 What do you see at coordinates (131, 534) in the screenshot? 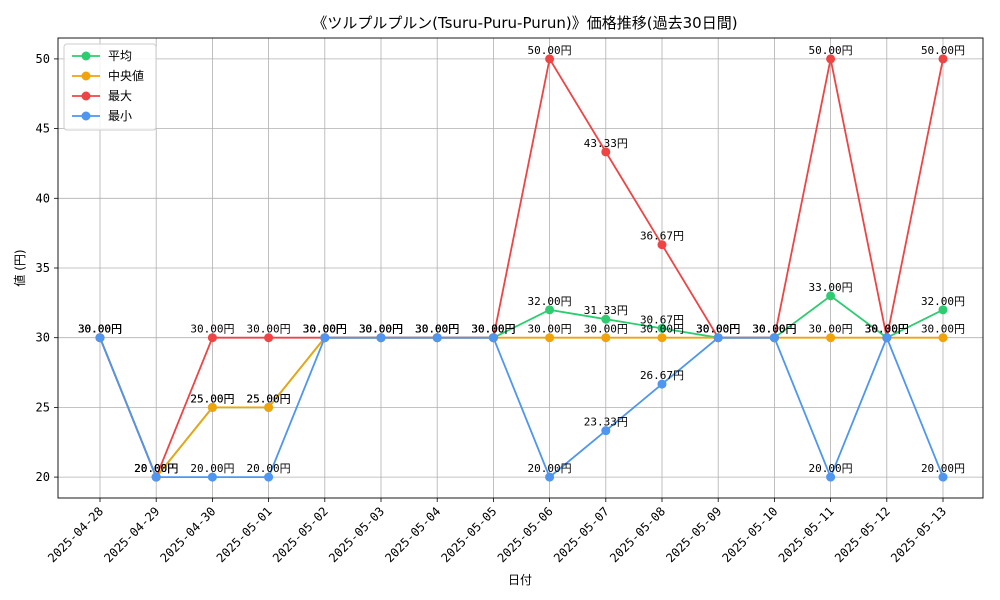
I see `x-tick-label: 2025-04-29` at bounding box center [131, 534].